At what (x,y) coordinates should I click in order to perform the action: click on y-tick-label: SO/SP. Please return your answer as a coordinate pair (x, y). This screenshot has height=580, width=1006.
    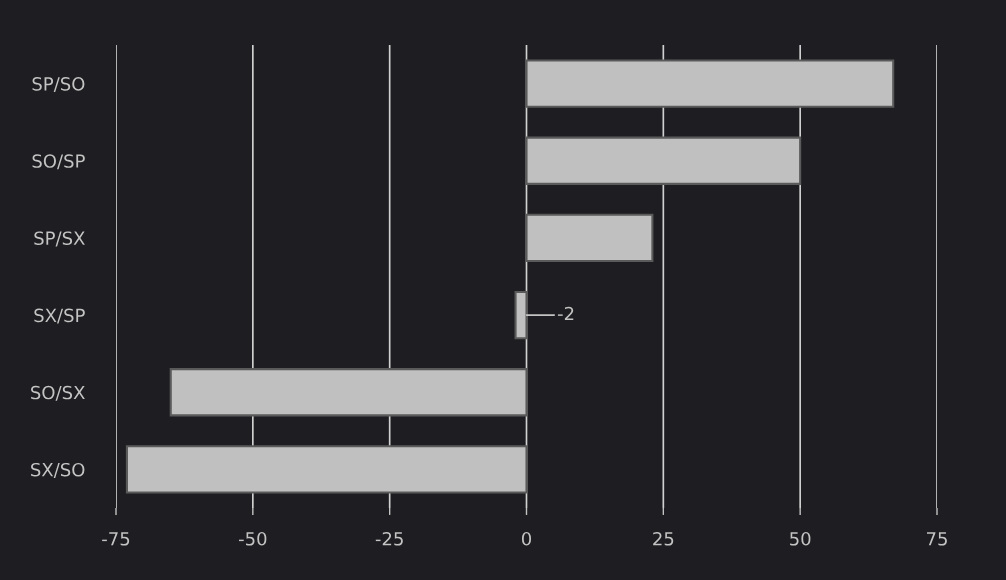
    Looking at the image, I should click on (58, 162).